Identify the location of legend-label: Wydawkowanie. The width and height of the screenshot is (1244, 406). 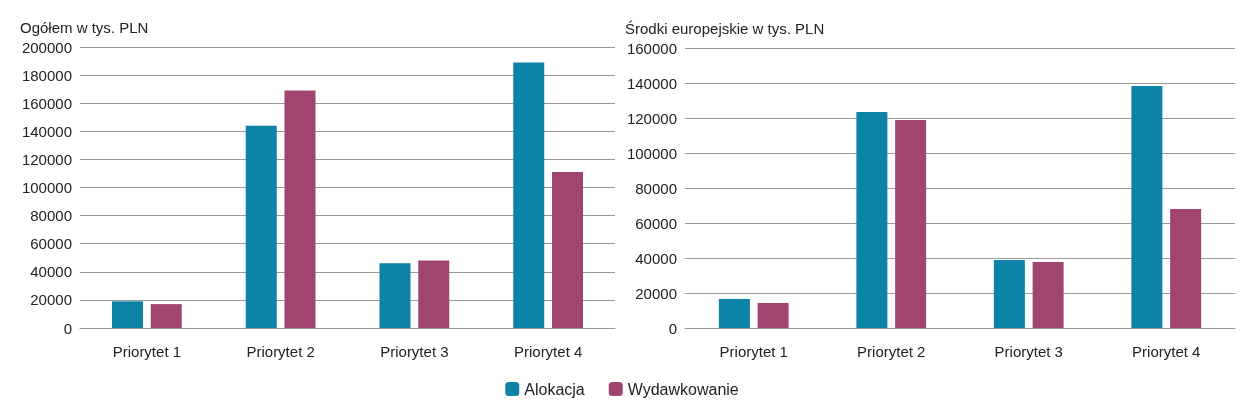
(683, 389).